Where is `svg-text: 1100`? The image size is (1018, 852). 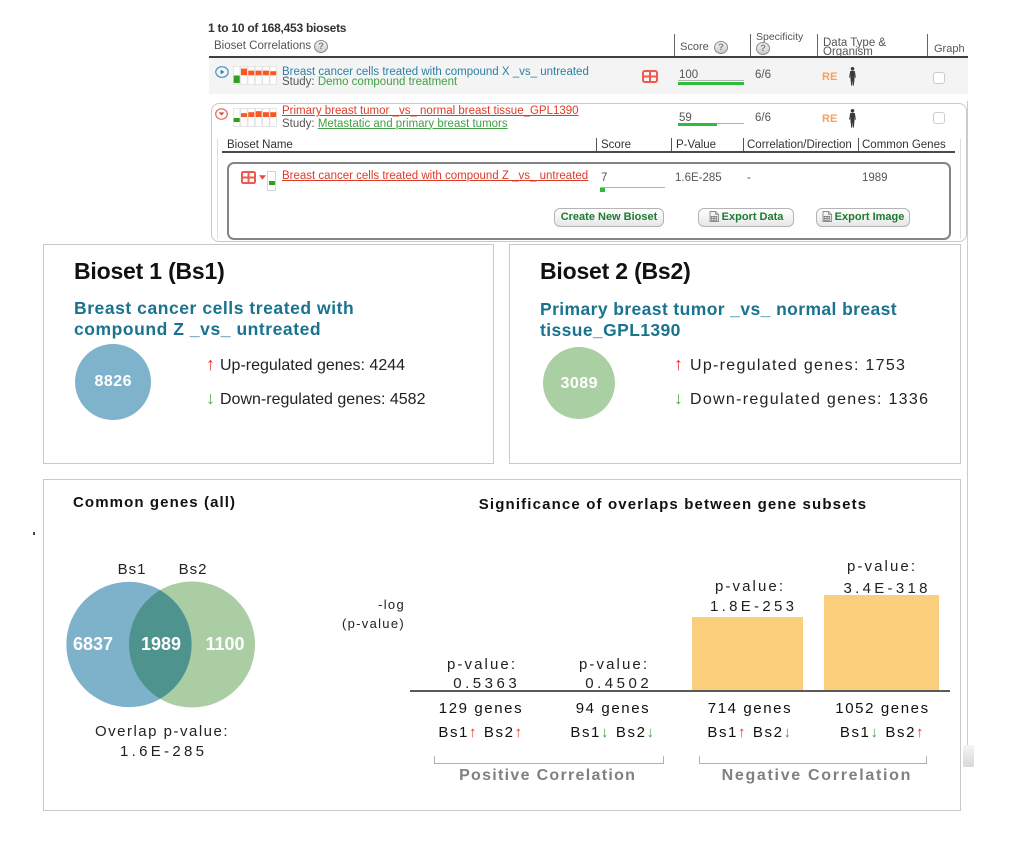
svg-text: 1100 is located at coordinates (224, 644).